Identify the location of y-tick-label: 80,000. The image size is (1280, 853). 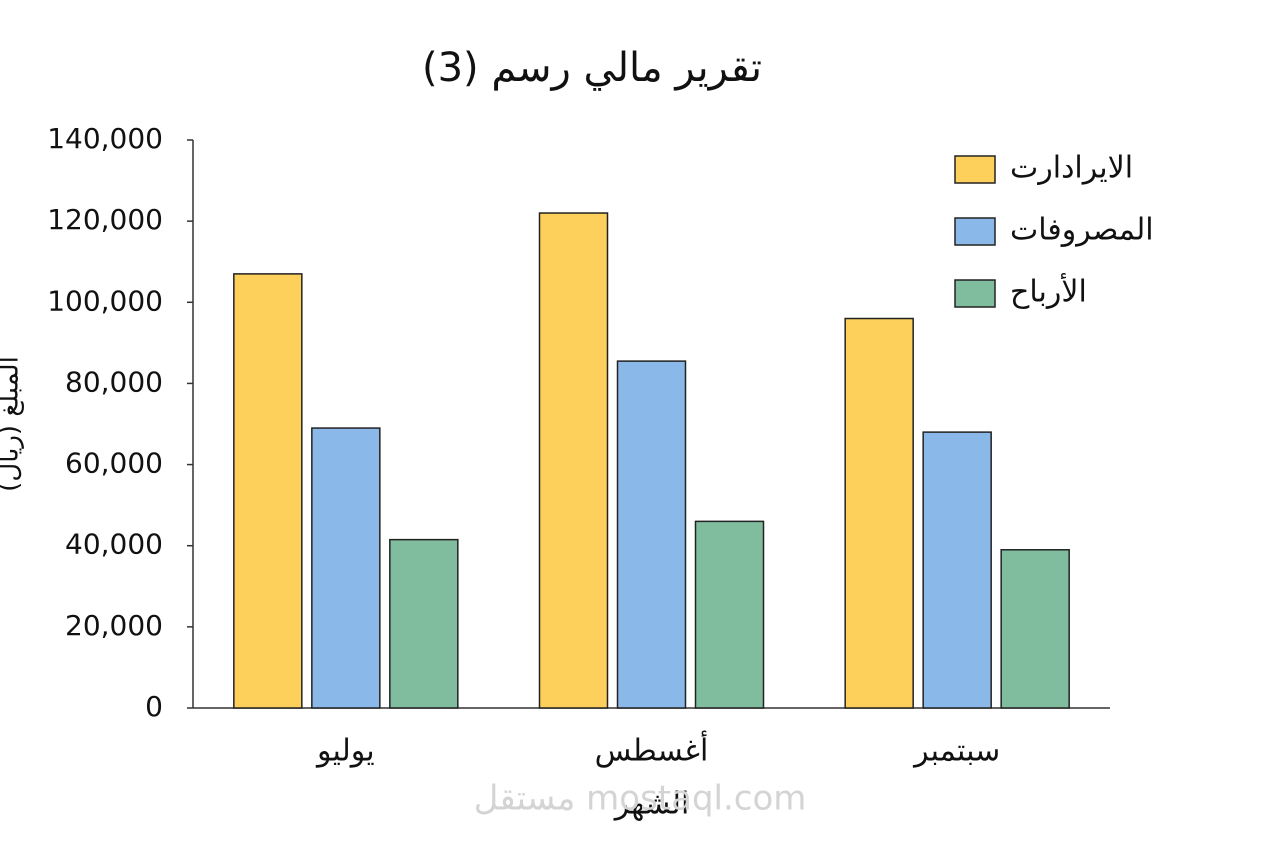
(114, 381).